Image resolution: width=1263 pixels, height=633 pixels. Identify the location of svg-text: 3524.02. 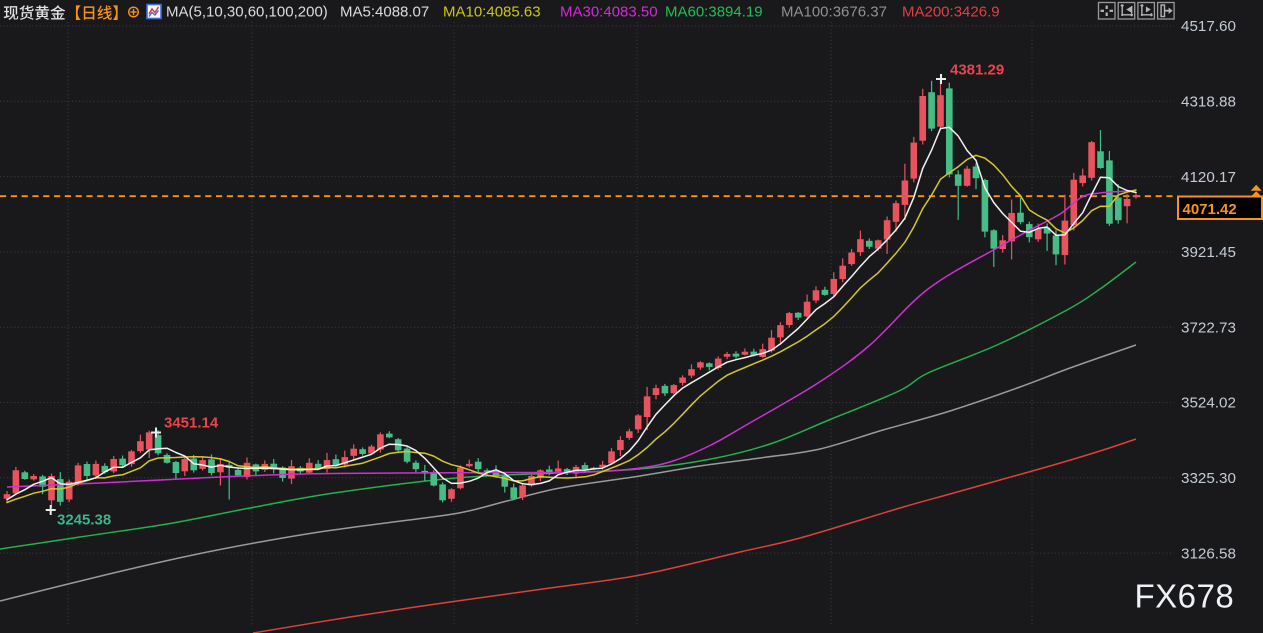
(1208, 403).